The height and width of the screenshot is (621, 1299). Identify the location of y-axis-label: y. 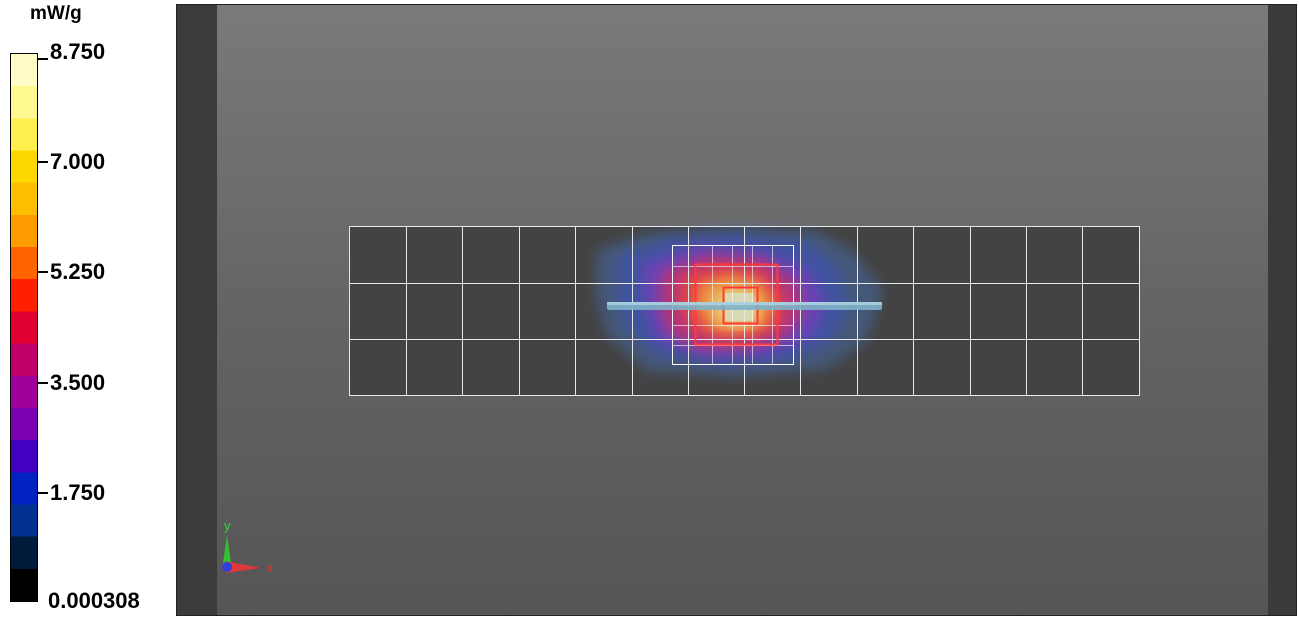
(227, 525).